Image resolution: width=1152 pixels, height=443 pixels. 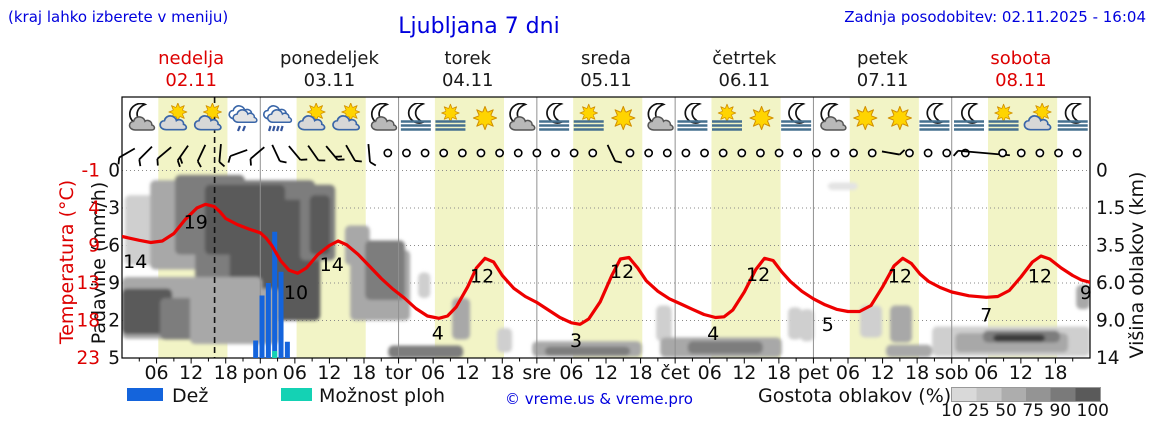 I want to click on day-date: 03.11, so click(x=329, y=80).